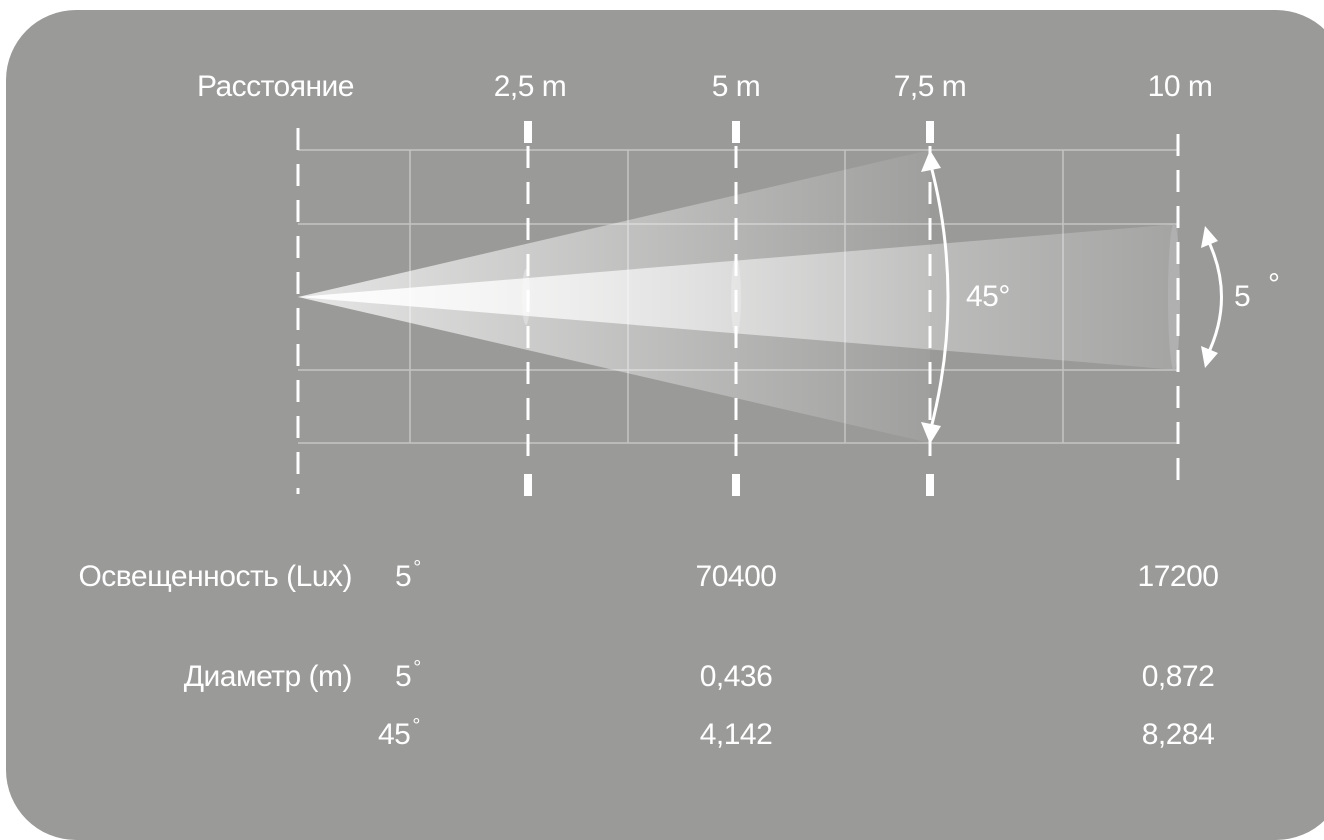 Image resolution: width=1324 pixels, height=840 pixels. What do you see at coordinates (1242, 296) in the screenshot?
I see `narrow-angle-value: 5` at bounding box center [1242, 296].